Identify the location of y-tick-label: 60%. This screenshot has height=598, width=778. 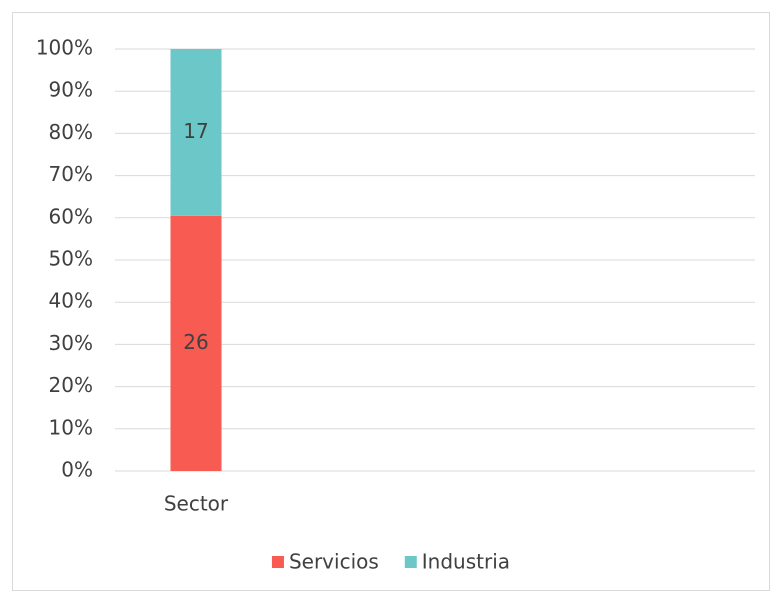
(71, 216).